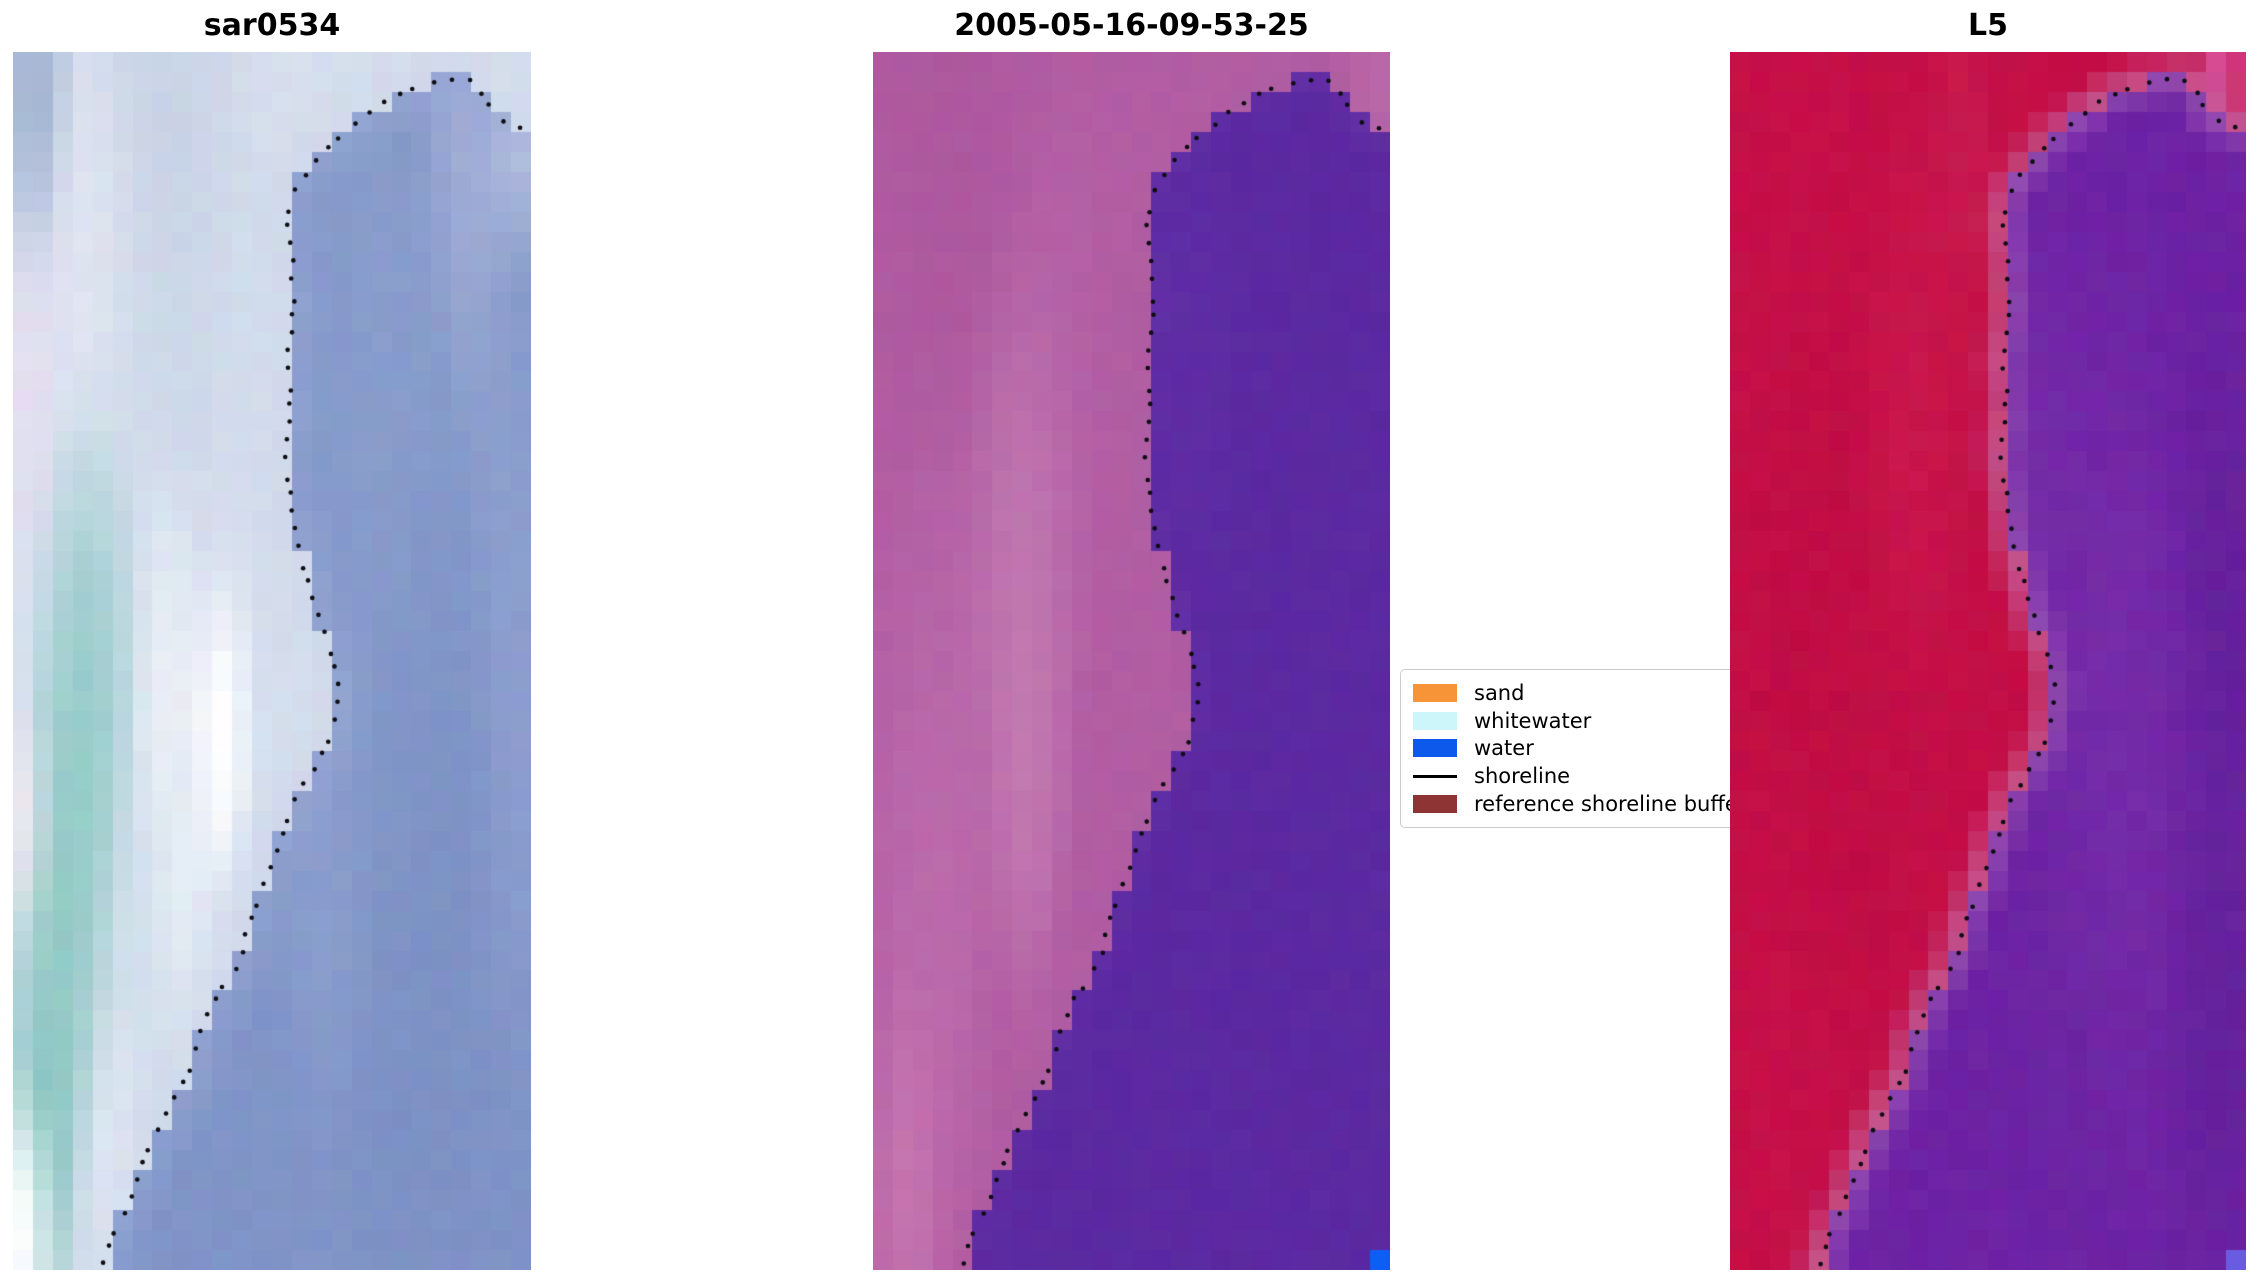 The height and width of the screenshot is (1283, 2260). I want to click on legend-label: water, so click(1504, 748).